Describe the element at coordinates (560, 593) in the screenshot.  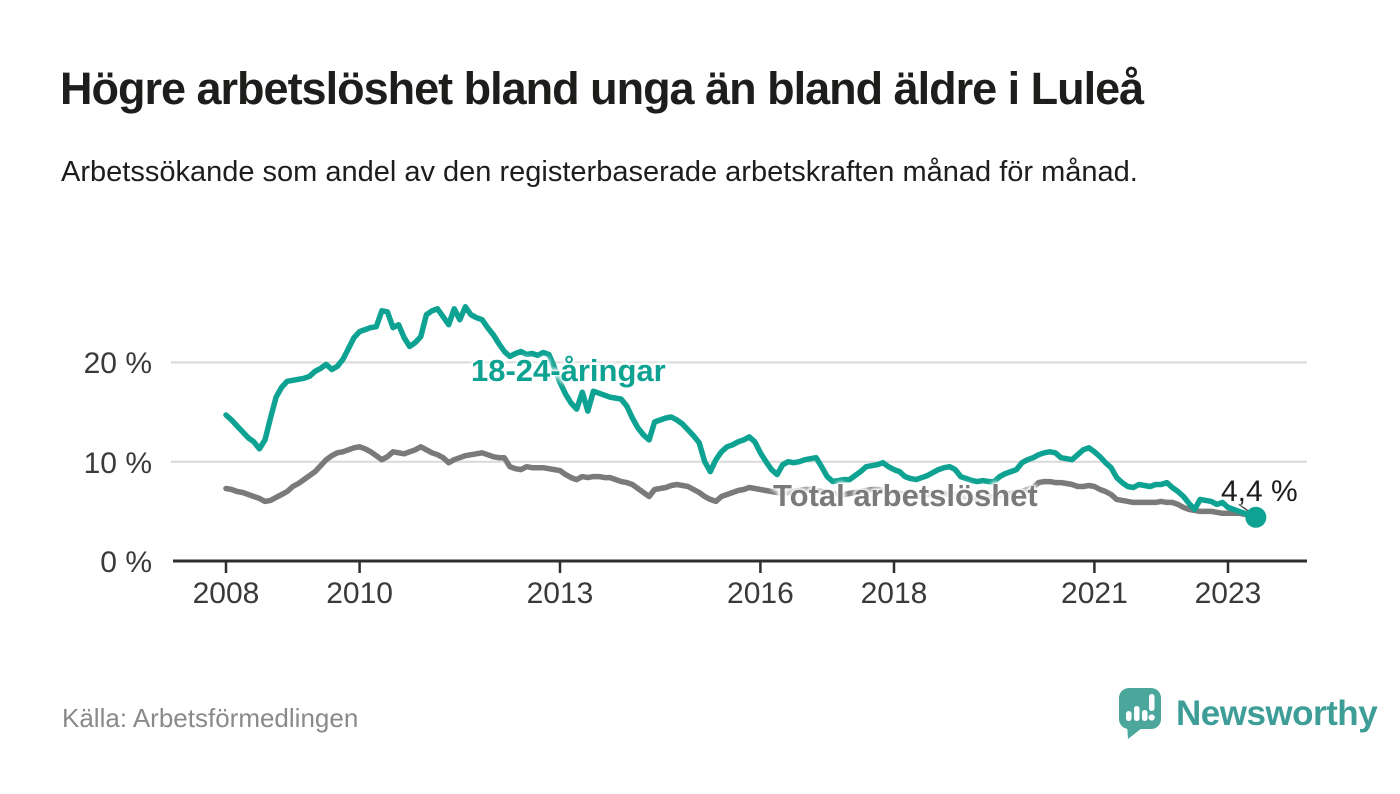
I see `x-tick-label: 2013` at that location.